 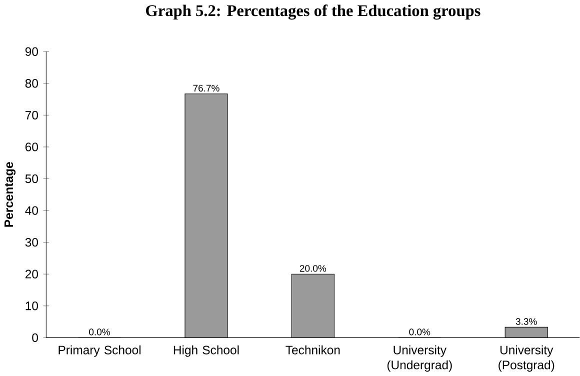 What do you see at coordinates (31, 210) in the screenshot?
I see `y-tick-label: 40` at bounding box center [31, 210].